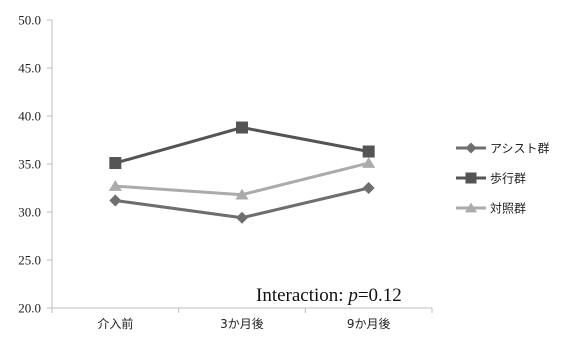 The width and height of the screenshot is (563, 337). I want to click on y-tick-label: 45.0, so click(29, 68).